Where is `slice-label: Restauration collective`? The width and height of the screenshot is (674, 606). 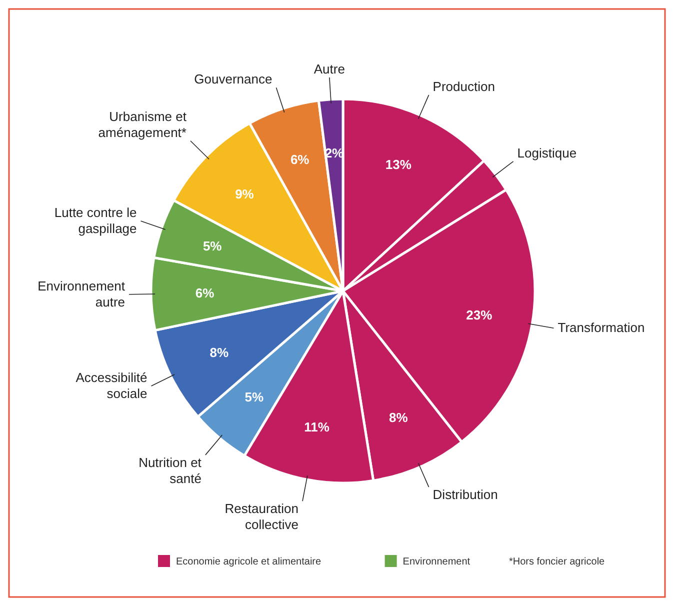 slice-label: Restauration collective is located at coordinates (261, 516).